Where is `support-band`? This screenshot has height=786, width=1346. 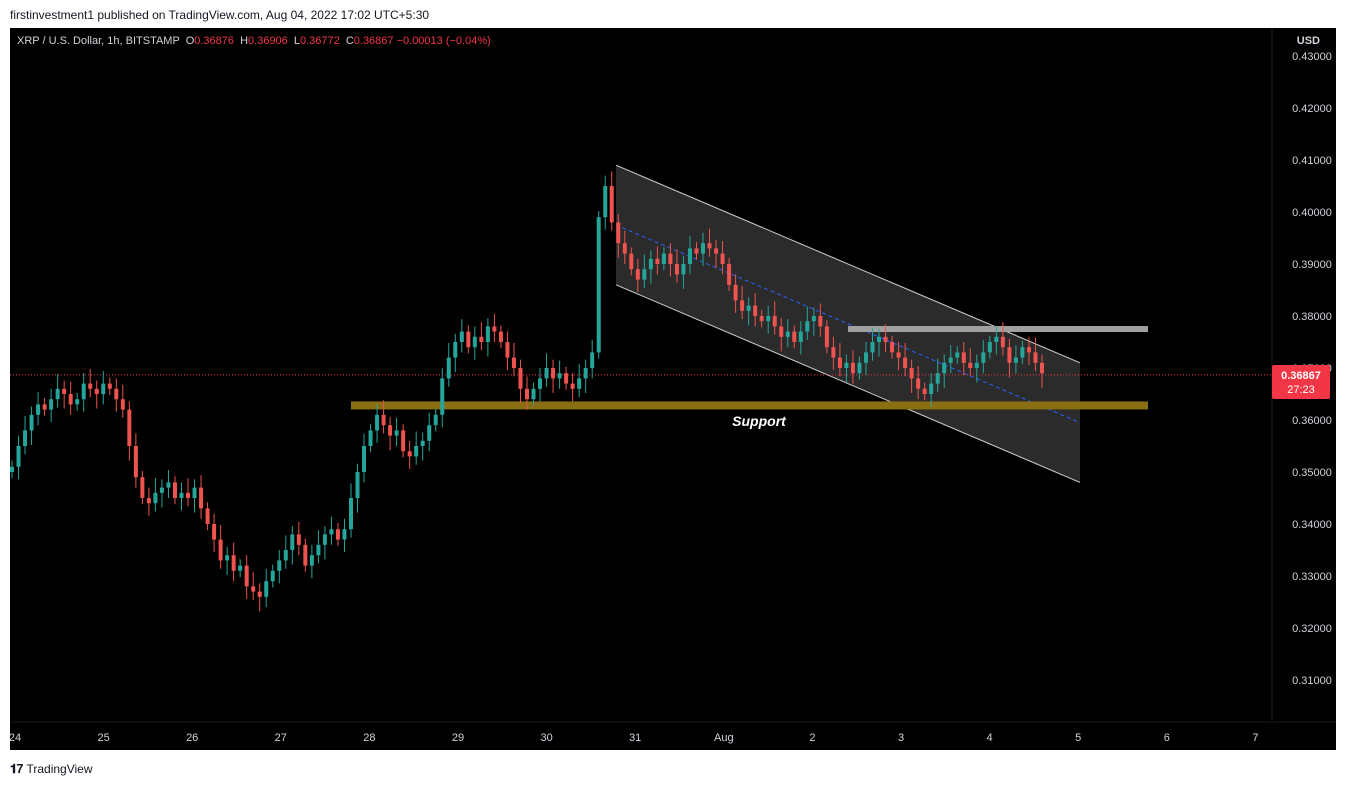
support-band is located at coordinates (749, 405).